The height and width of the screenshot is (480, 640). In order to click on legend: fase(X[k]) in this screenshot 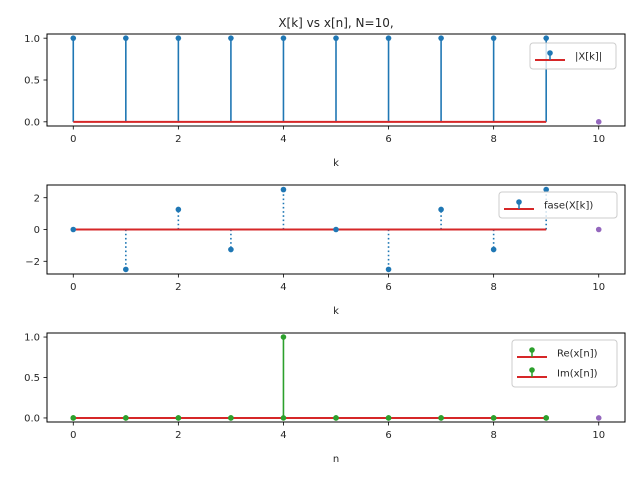, I will do `click(558, 205)`.